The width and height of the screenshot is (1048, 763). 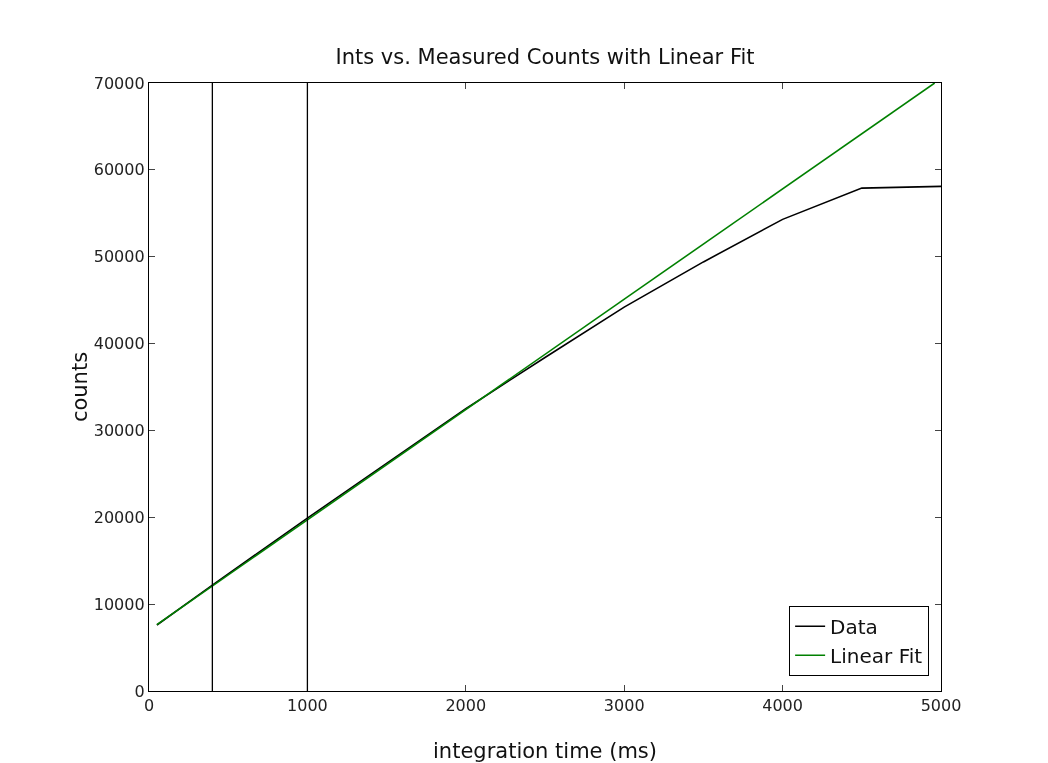 I want to click on y-tick-label: 60000, so click(x=119, y=170).